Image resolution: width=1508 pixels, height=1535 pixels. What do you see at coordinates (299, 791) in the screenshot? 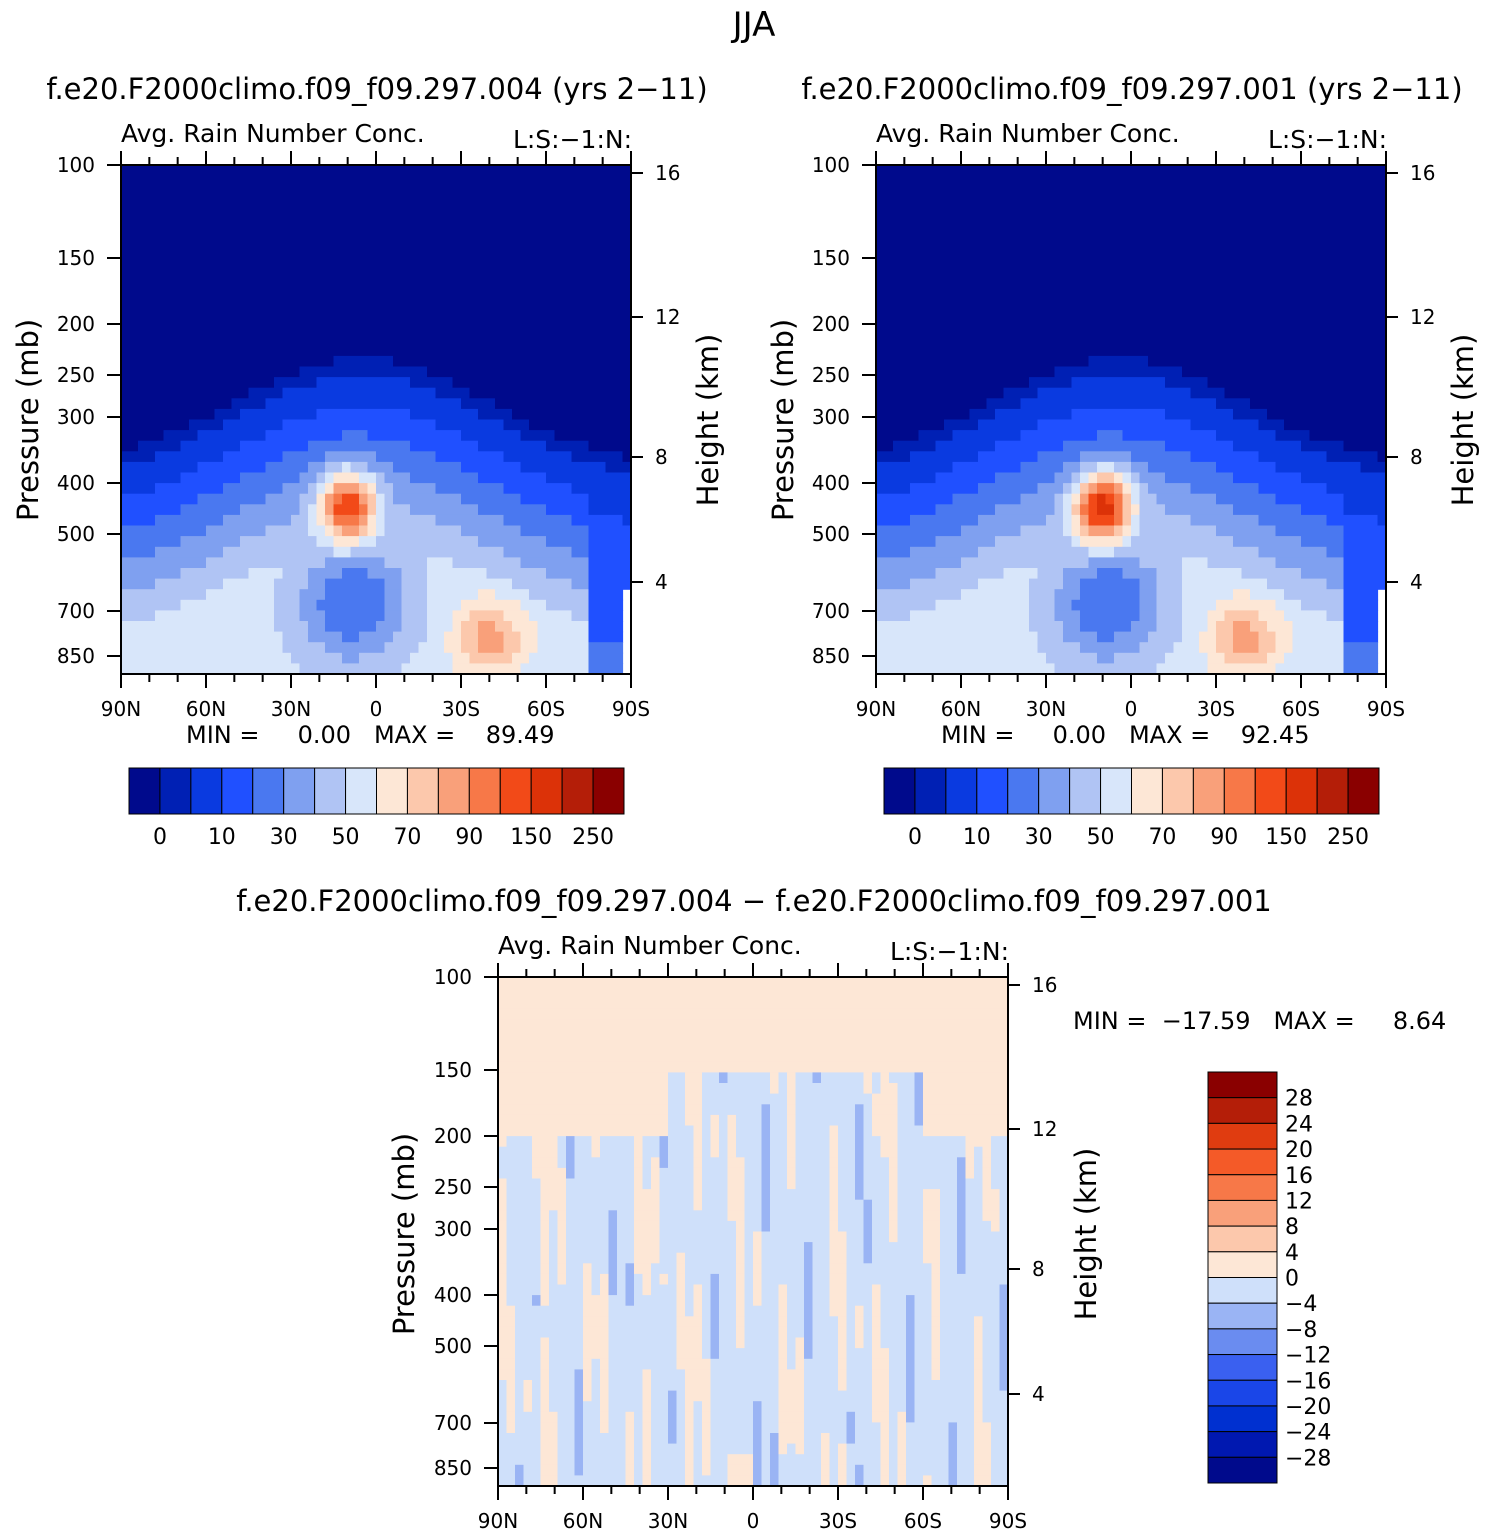
I see `colorbar-box` at bounding box center [299, 791].